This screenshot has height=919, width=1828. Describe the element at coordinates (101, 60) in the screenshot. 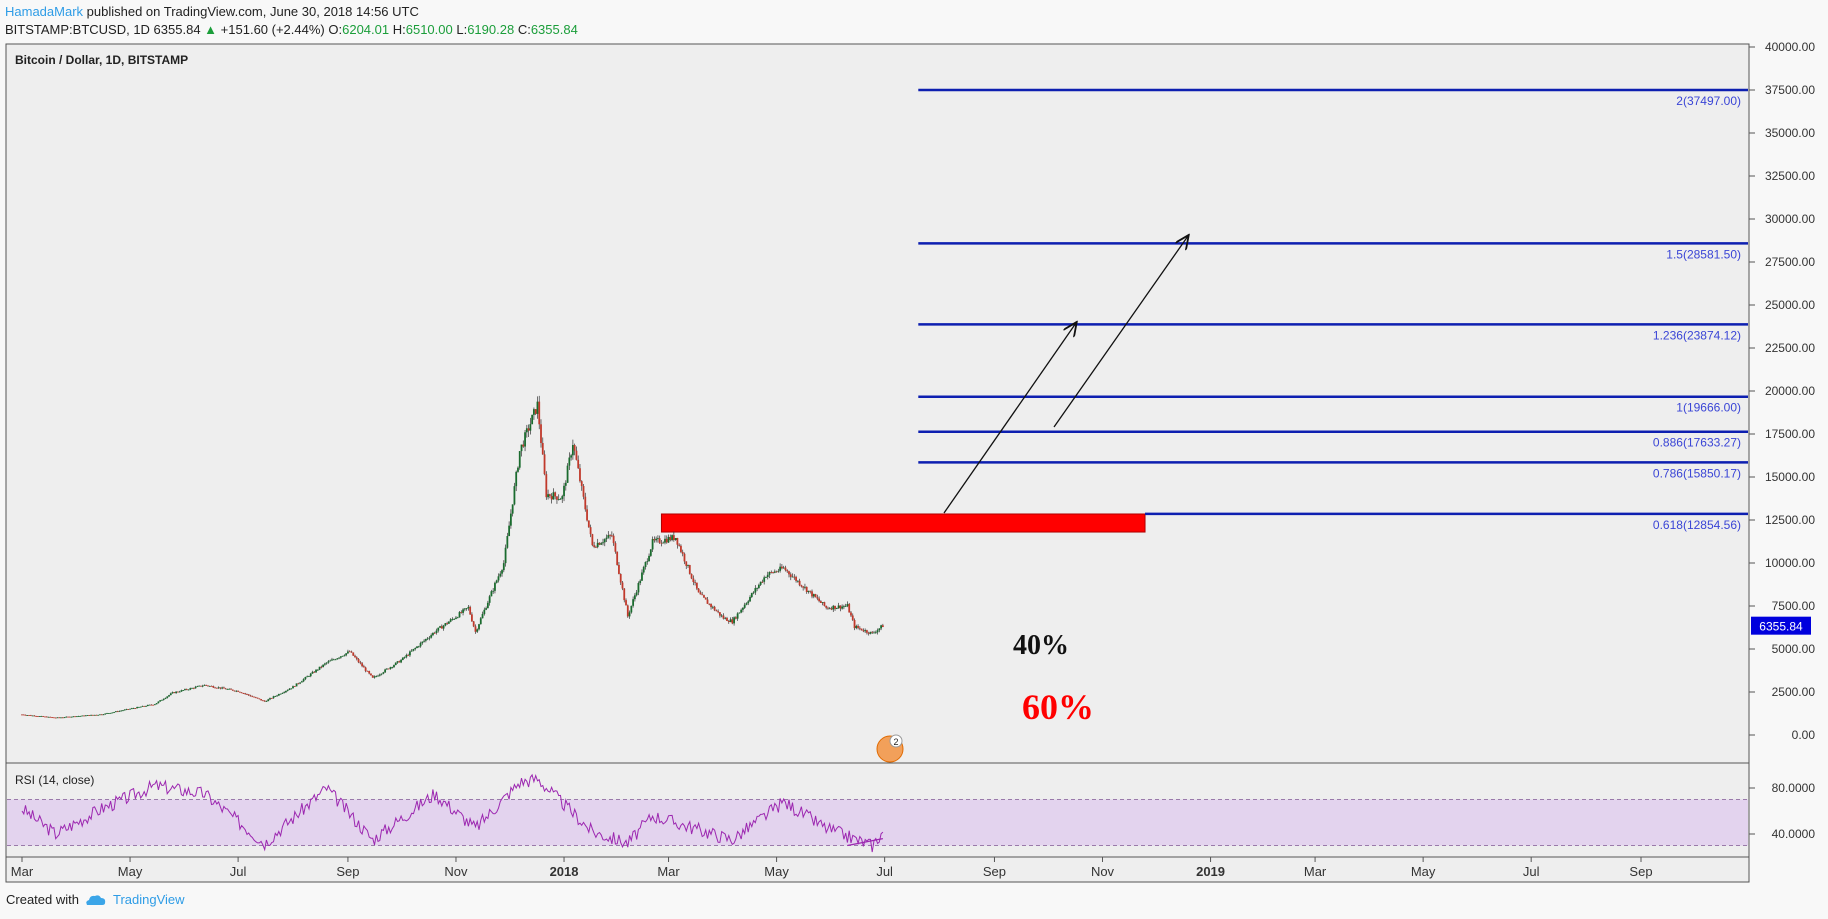

I see `chart-title: Bitcoin / Dollar, 1D, BITSTAMP` at that location.